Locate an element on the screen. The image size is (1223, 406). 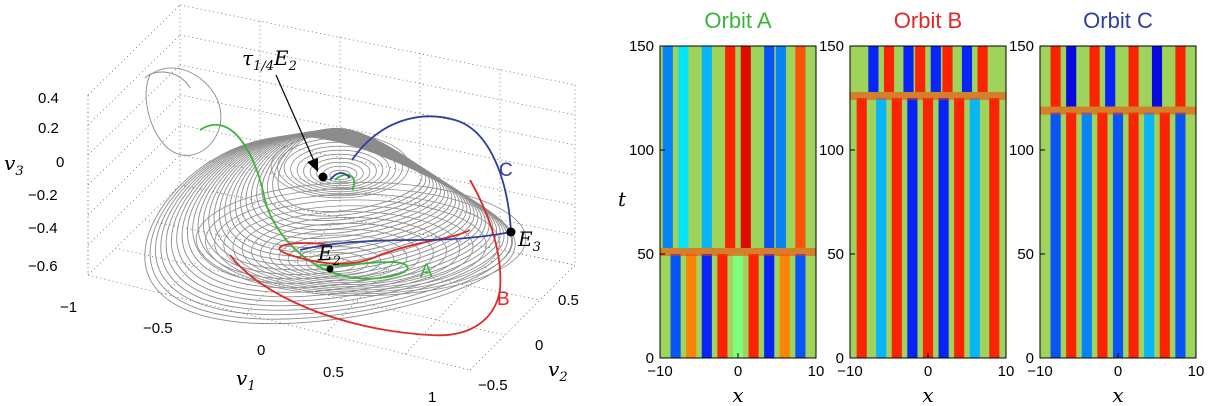
orbit-b-trajectory is located at coordinates (365, 258).